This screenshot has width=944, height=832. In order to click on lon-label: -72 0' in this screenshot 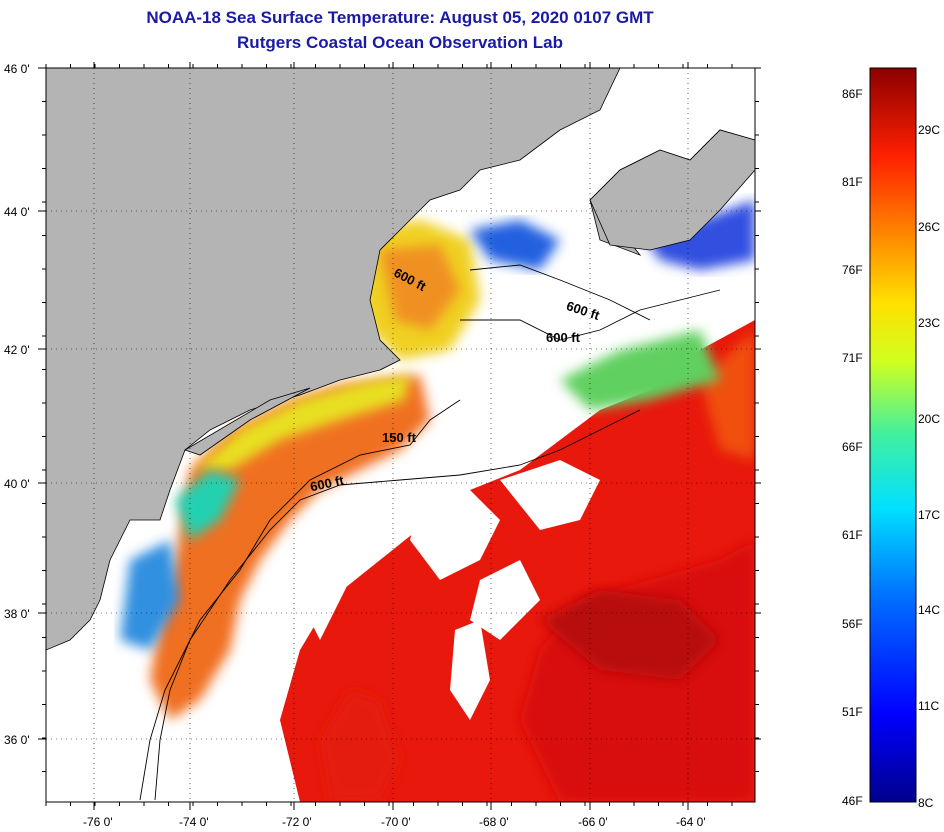, I will do `click(297, 822)`.